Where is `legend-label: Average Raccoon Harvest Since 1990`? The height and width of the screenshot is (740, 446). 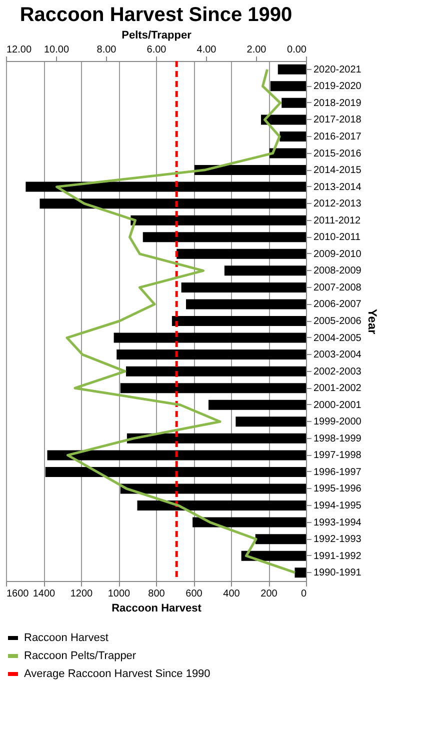
legend-label: Average Raccoon Harvest Since 1990 is located at coordinates (117, 674).